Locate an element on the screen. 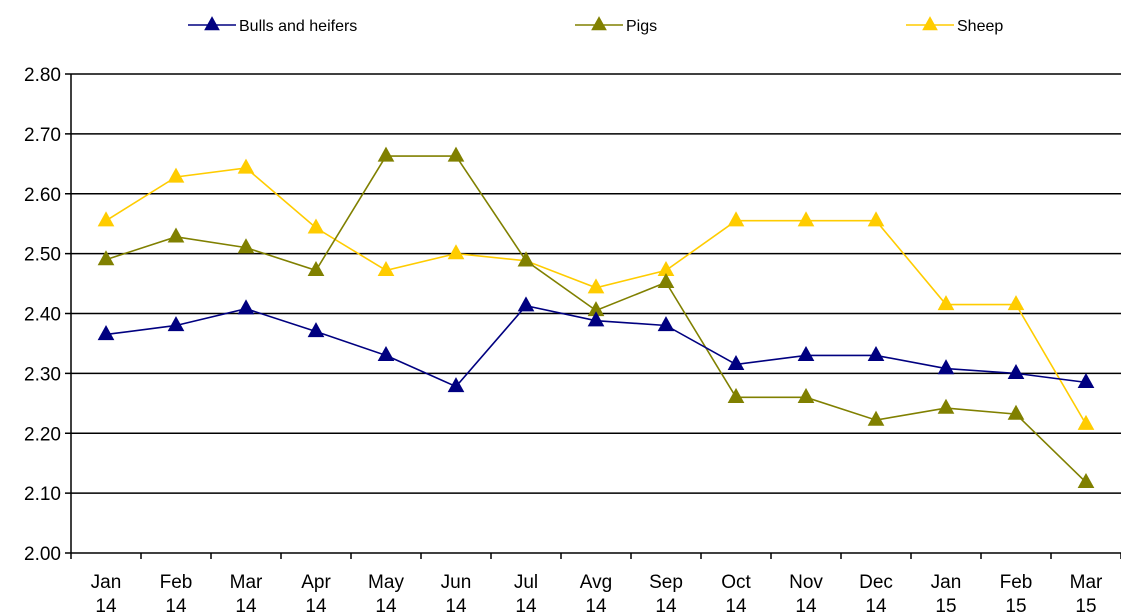  x-tick-label: Oct 14 is located at coordinates (736, 594).